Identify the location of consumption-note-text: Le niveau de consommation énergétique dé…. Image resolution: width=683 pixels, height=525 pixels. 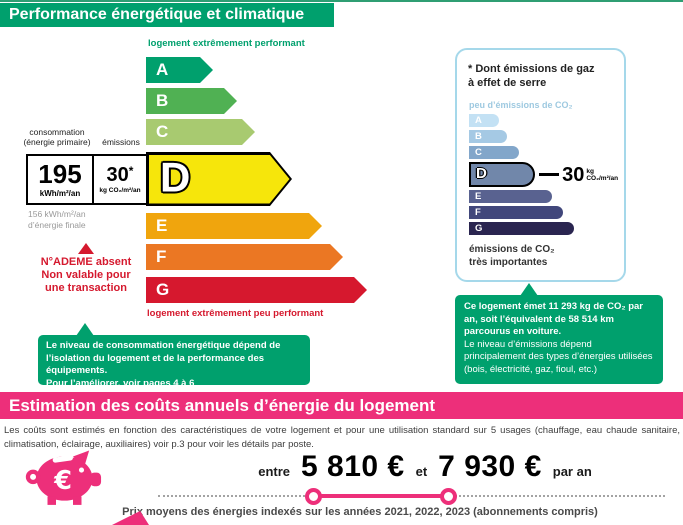
(163, 364).